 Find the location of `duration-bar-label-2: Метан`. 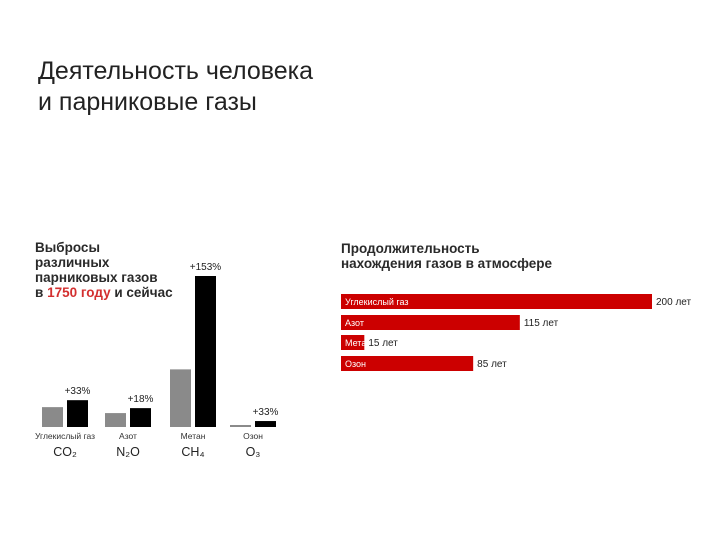

duration-bar-label-2: Метан is located at coordinates (358, 343).